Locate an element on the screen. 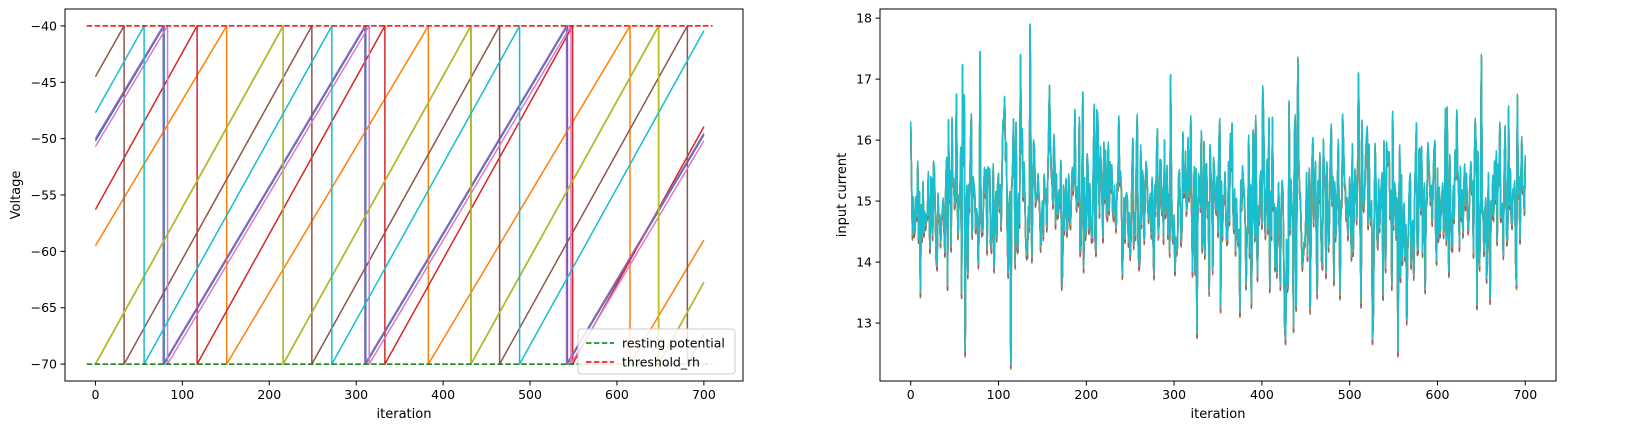  voltage-y-tick-label: −70 is located at coordinates (44, 364).